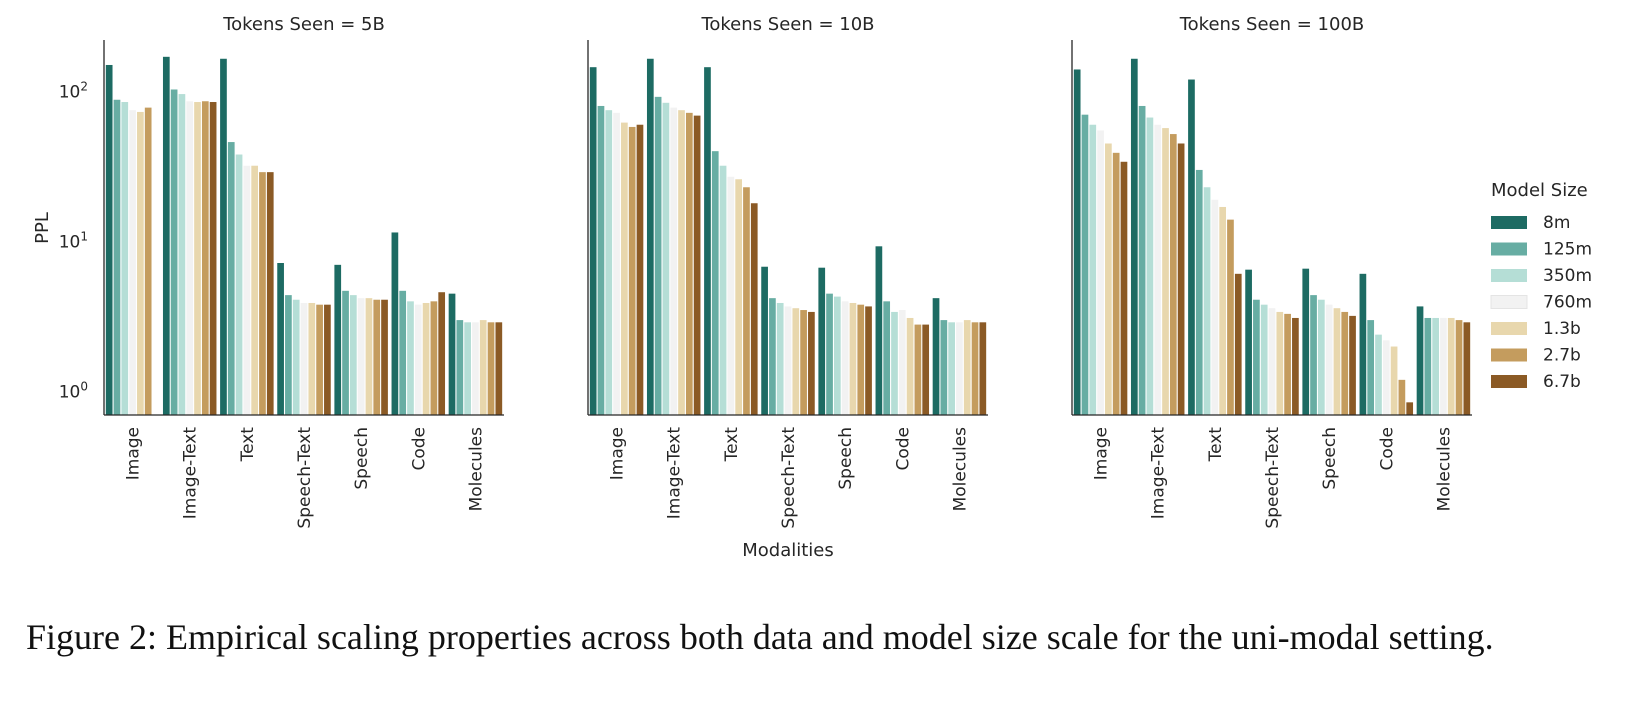 The width and height of the screenshot is (1626, 707). What do you see at coordinates (73, 391) in the screenshot?
I see `y-tick-label: 10⁰` at bounding box center [73, 391].